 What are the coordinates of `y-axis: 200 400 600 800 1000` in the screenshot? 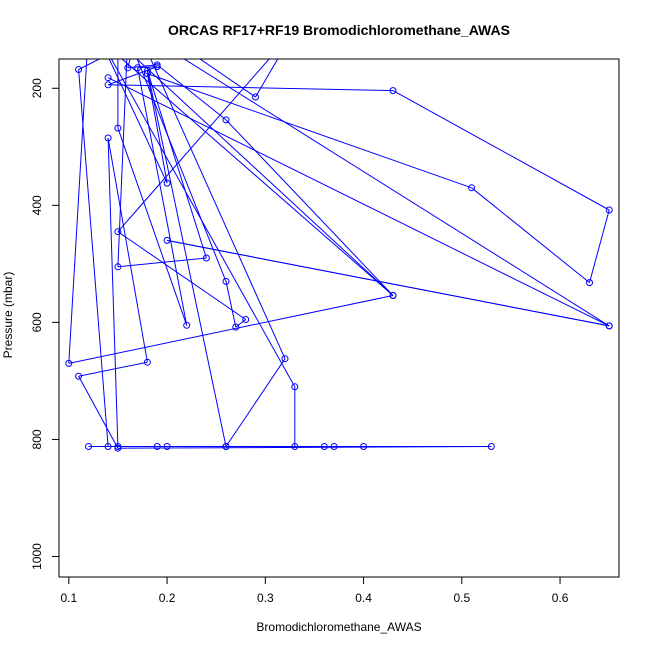 It's located at (45, 324).